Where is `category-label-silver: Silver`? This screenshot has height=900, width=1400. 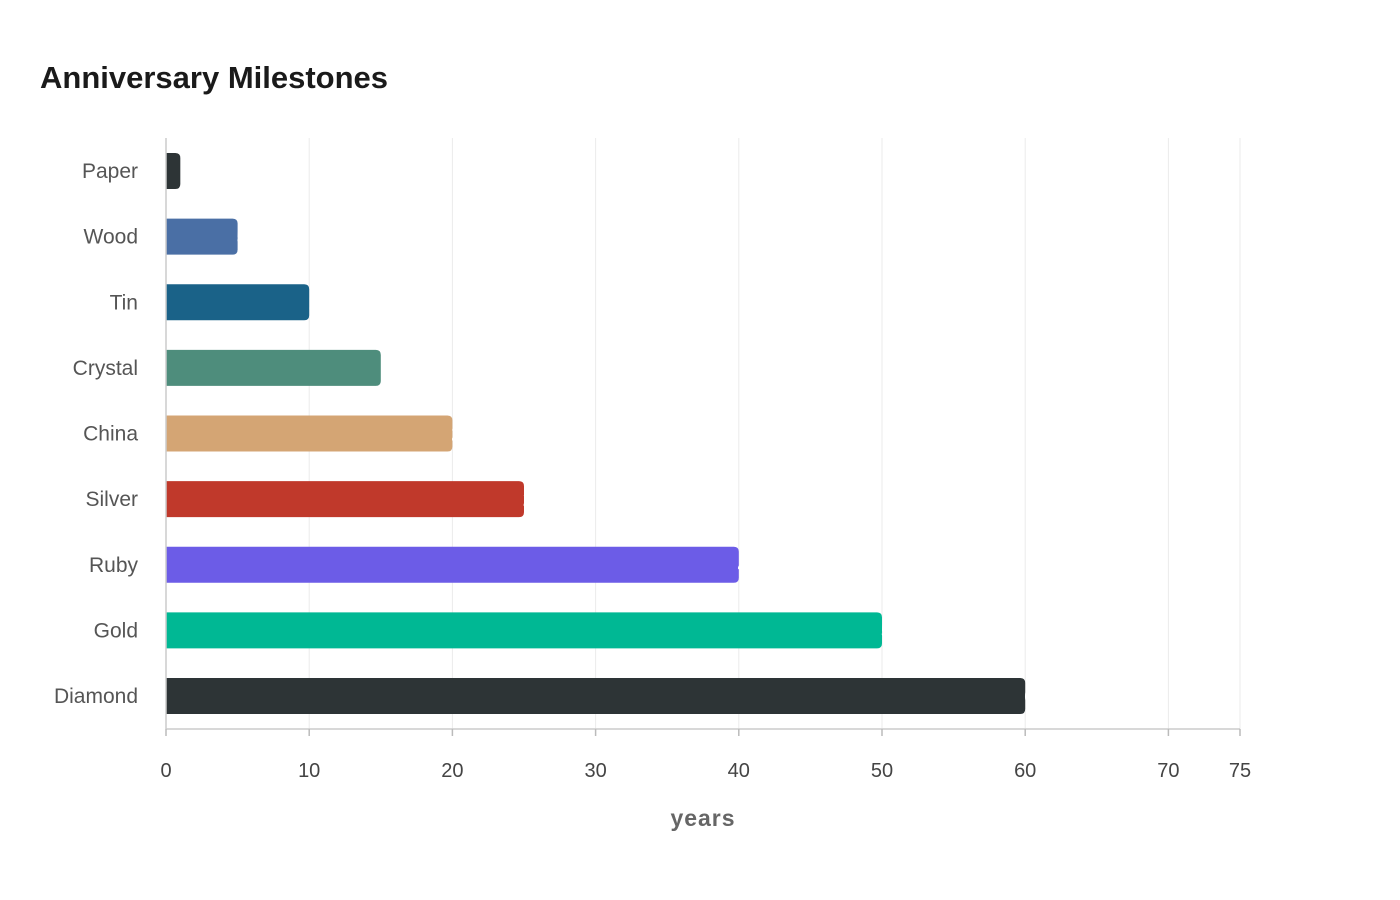 category-label-silver: Silver is located at coordinates (111, 499).